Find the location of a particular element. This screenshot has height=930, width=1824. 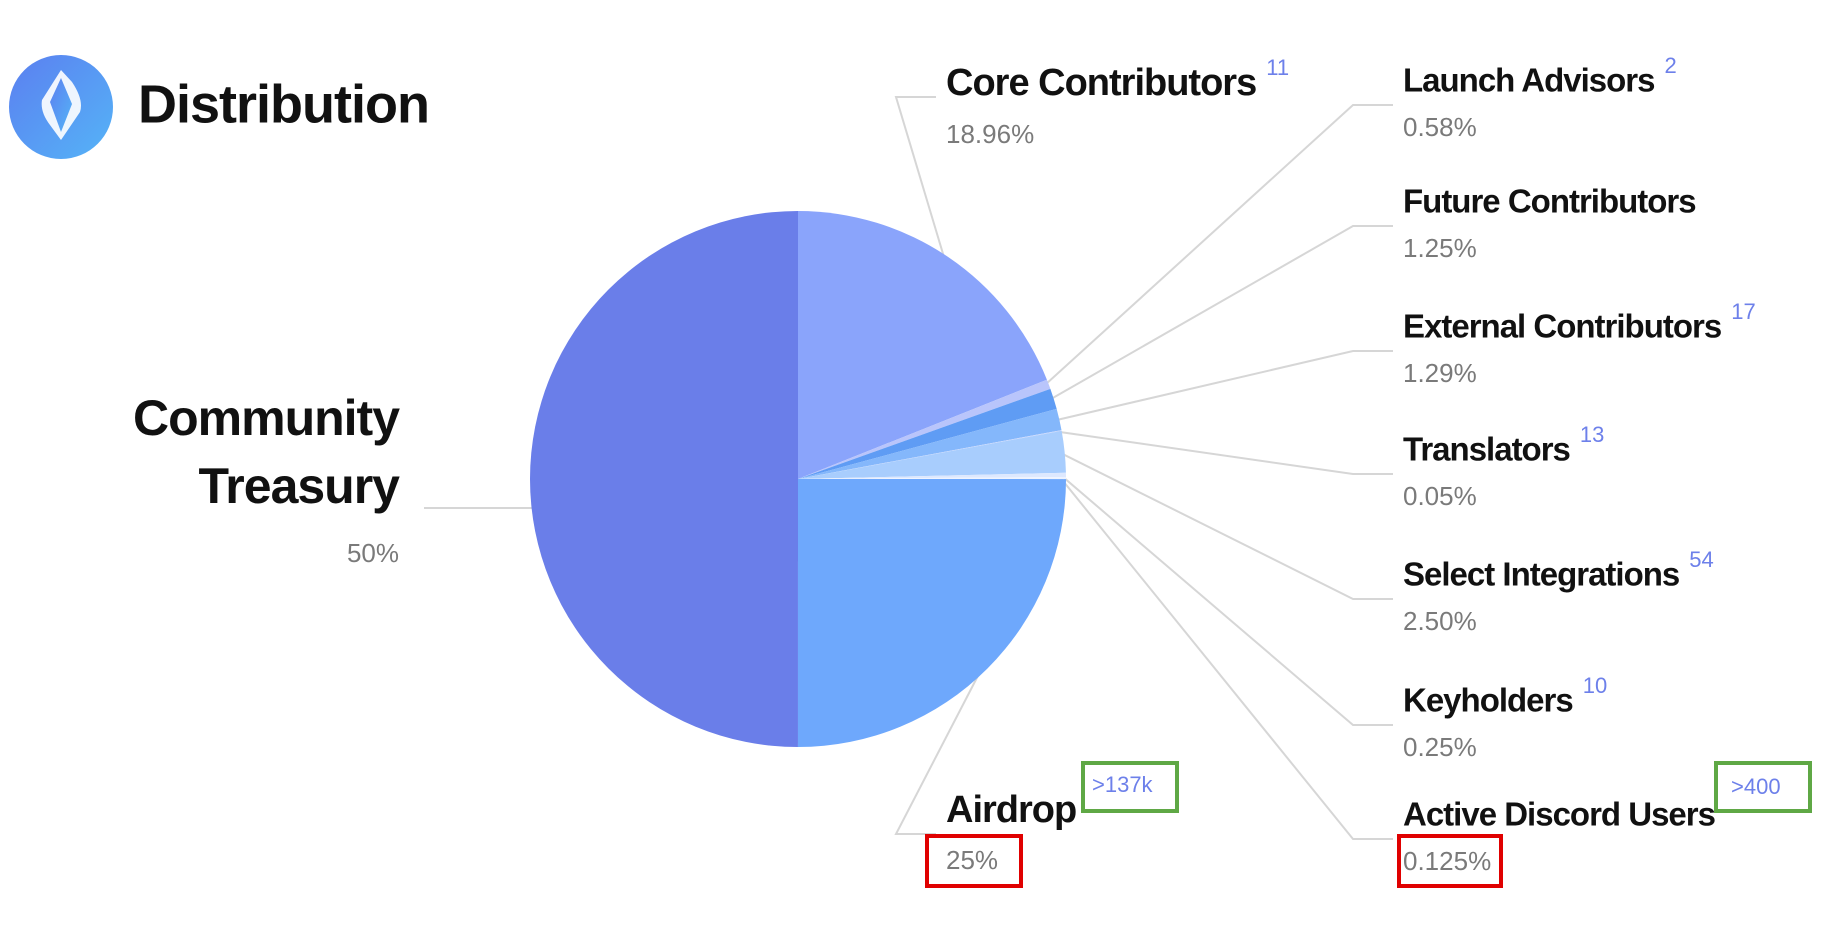

count-label: >137k is located at coordinates (1123, 784).